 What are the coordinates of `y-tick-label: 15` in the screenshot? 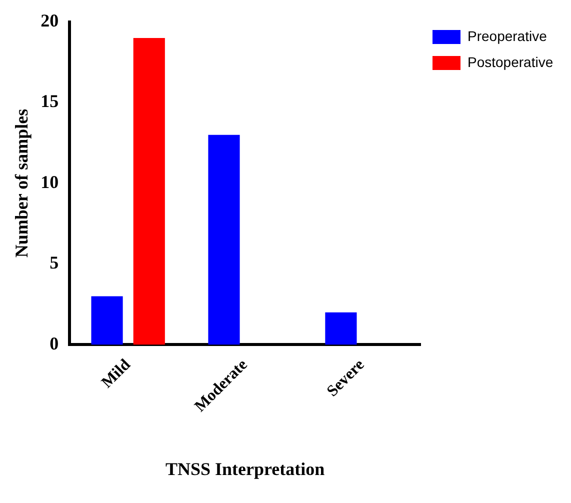 It's located at (49, 101).